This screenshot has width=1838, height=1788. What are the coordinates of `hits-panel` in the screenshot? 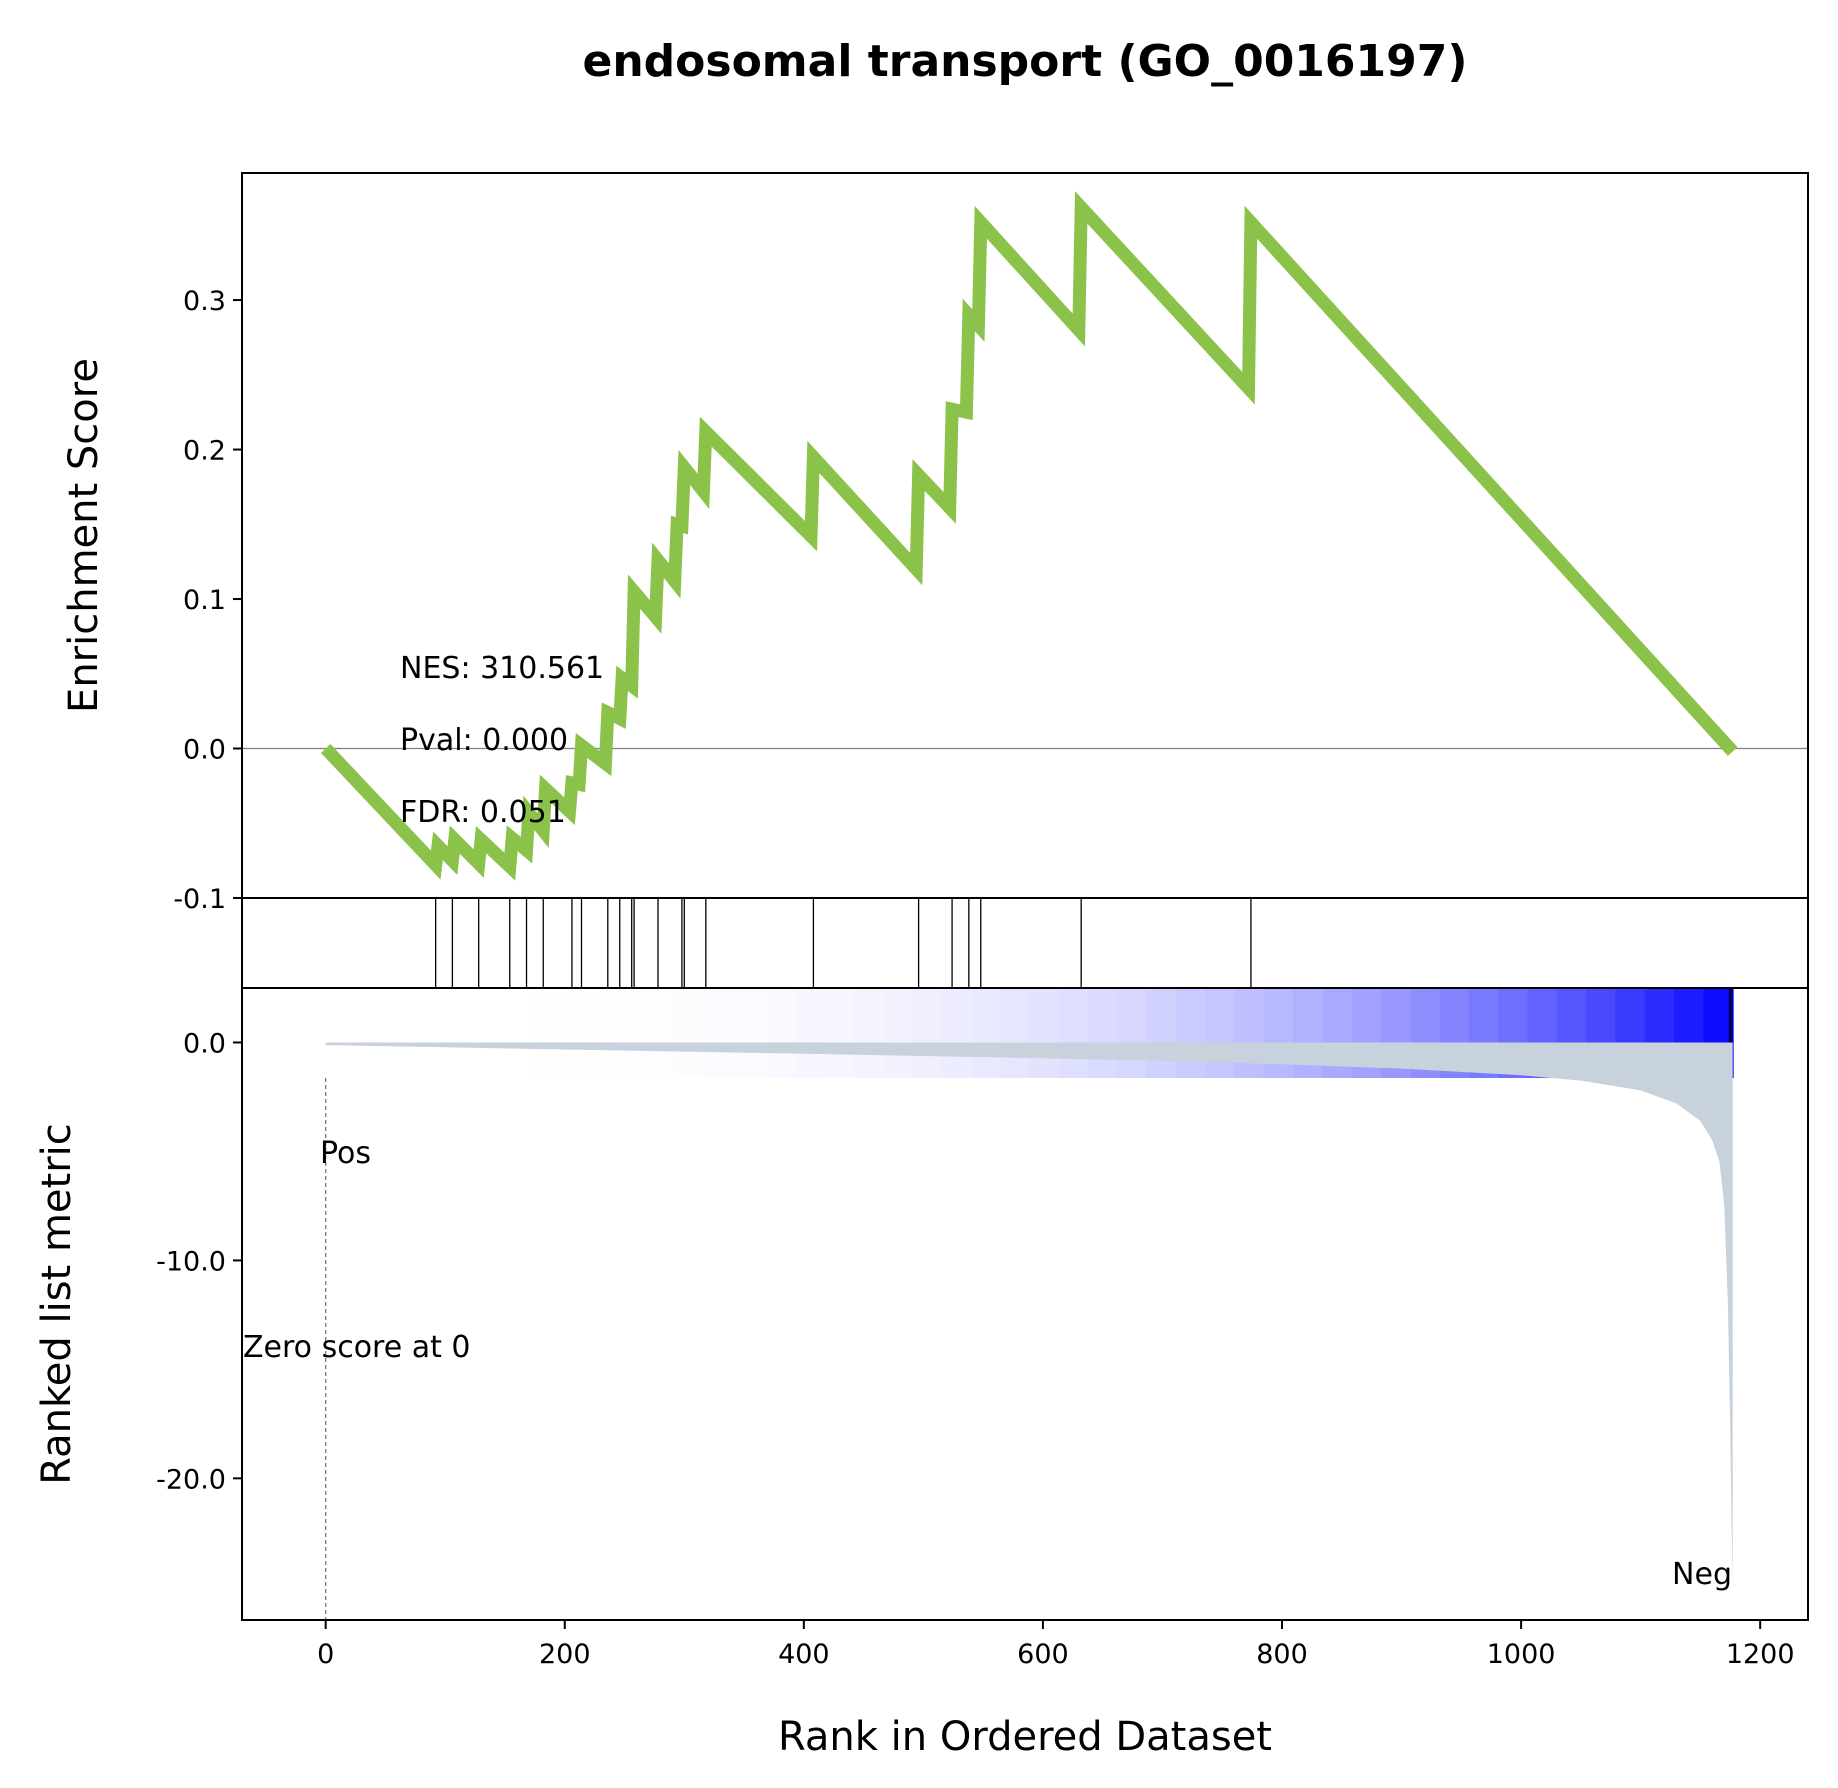 It's located at (1025, 943).